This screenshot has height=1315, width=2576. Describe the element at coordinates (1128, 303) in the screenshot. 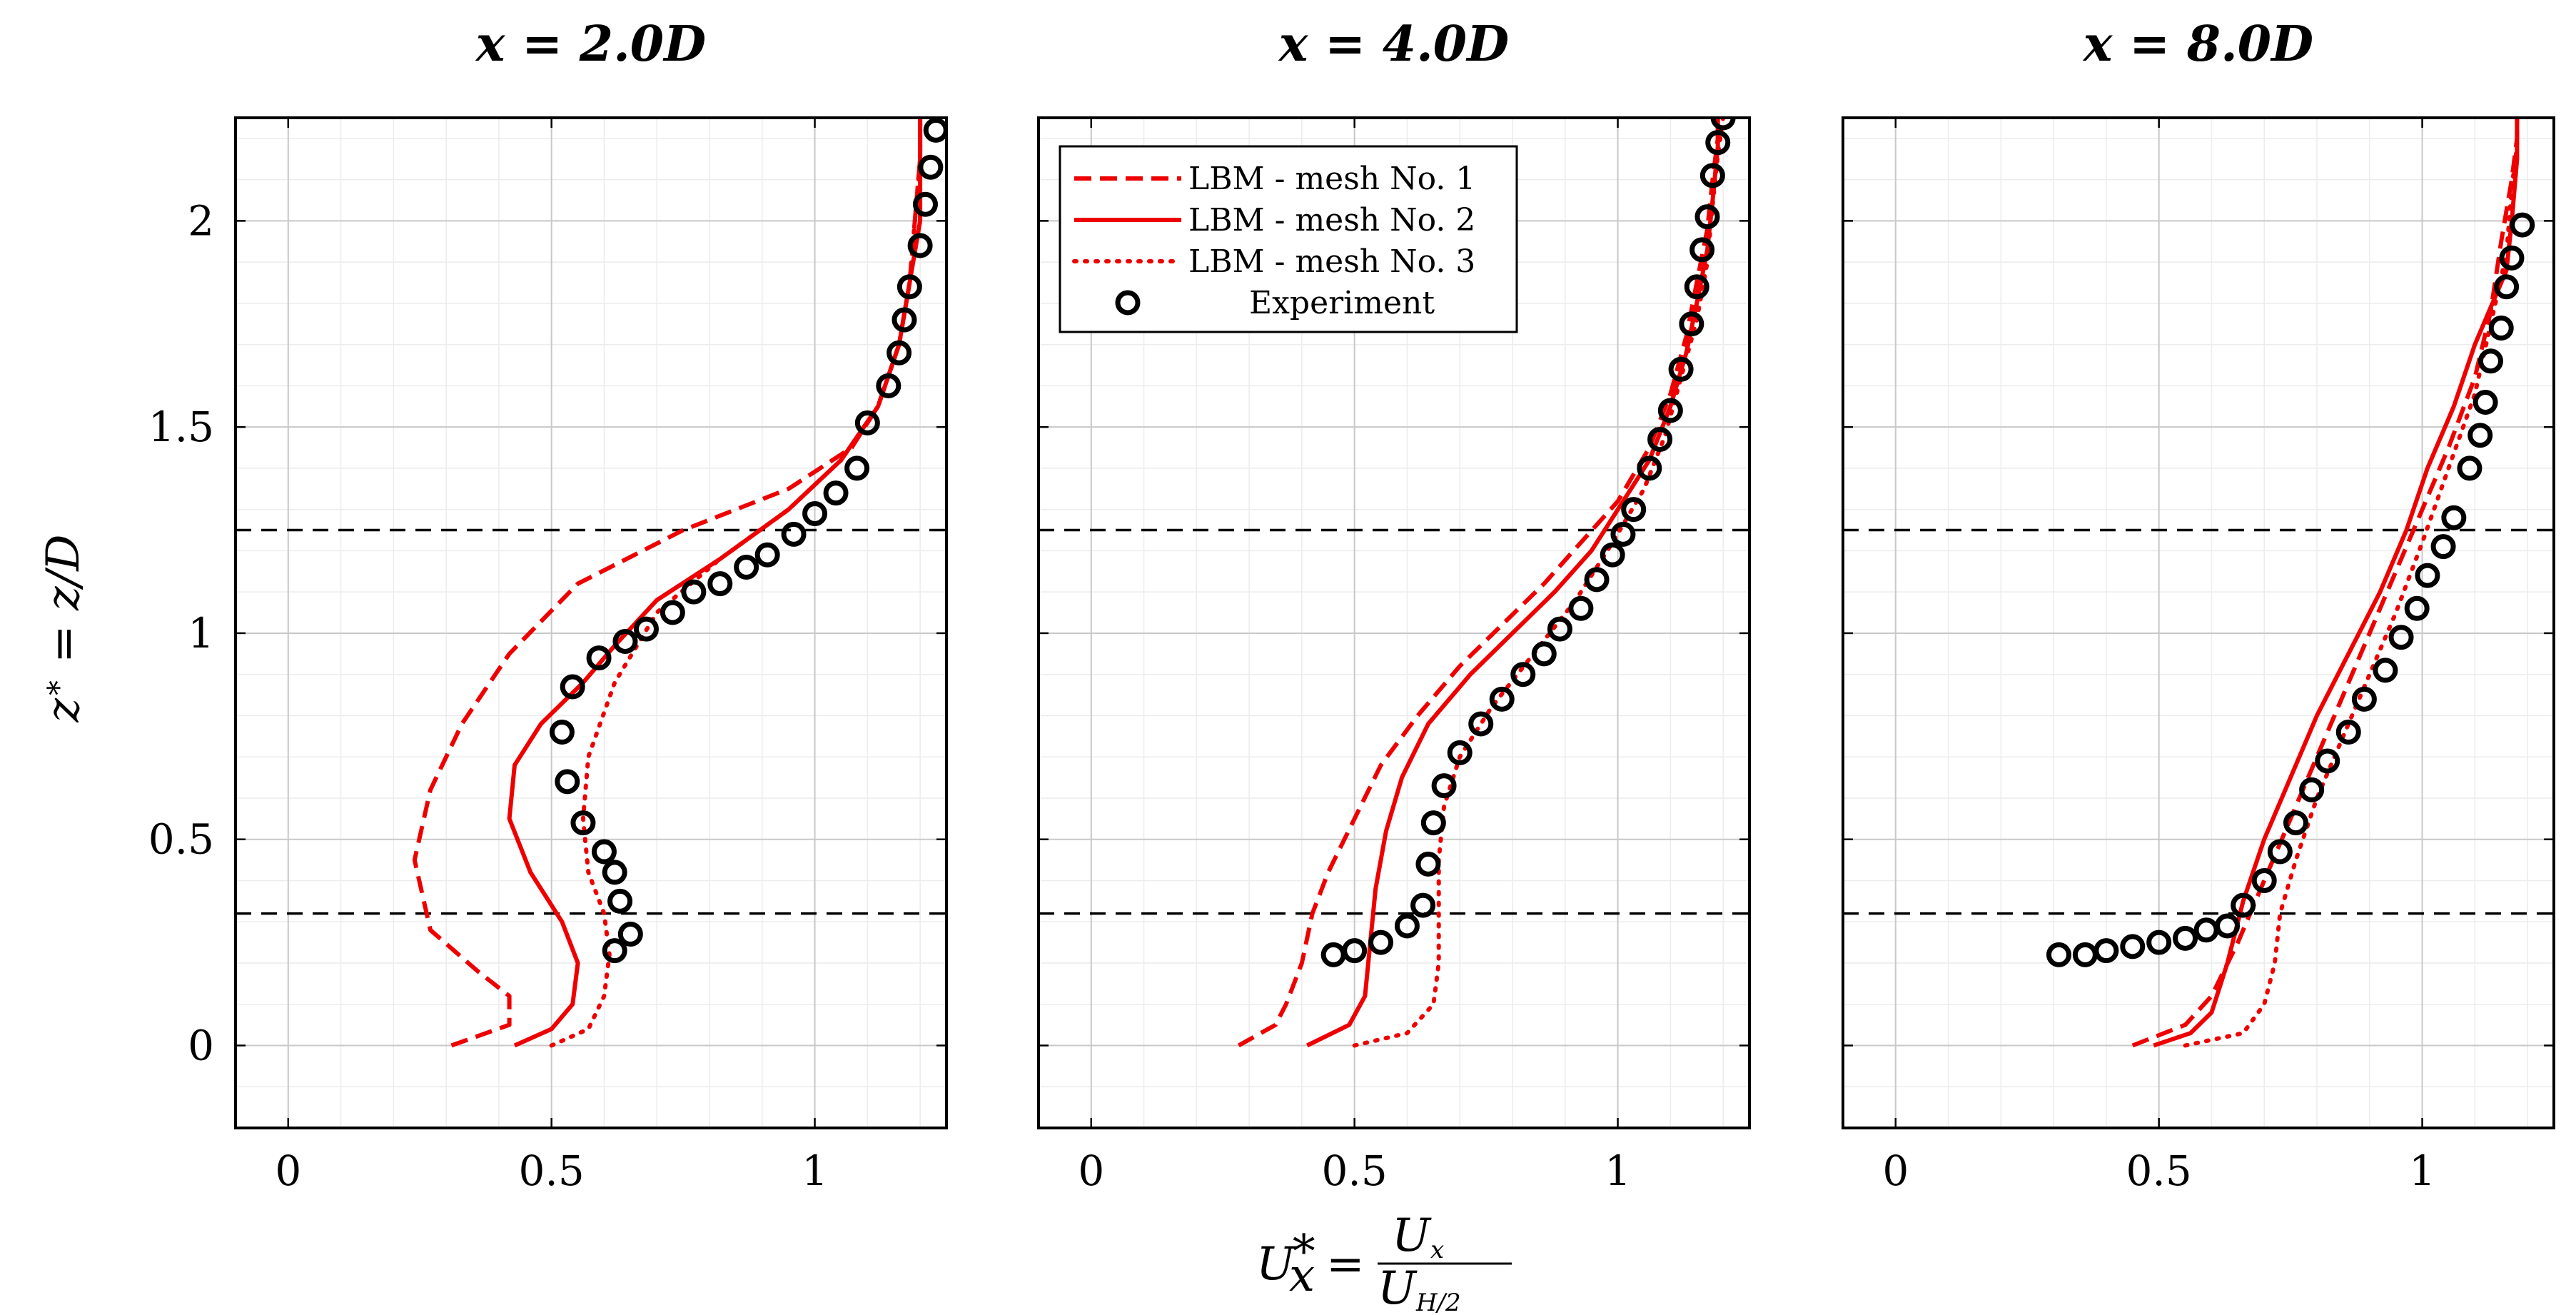

I see `legend-marker-experiment` at that location.